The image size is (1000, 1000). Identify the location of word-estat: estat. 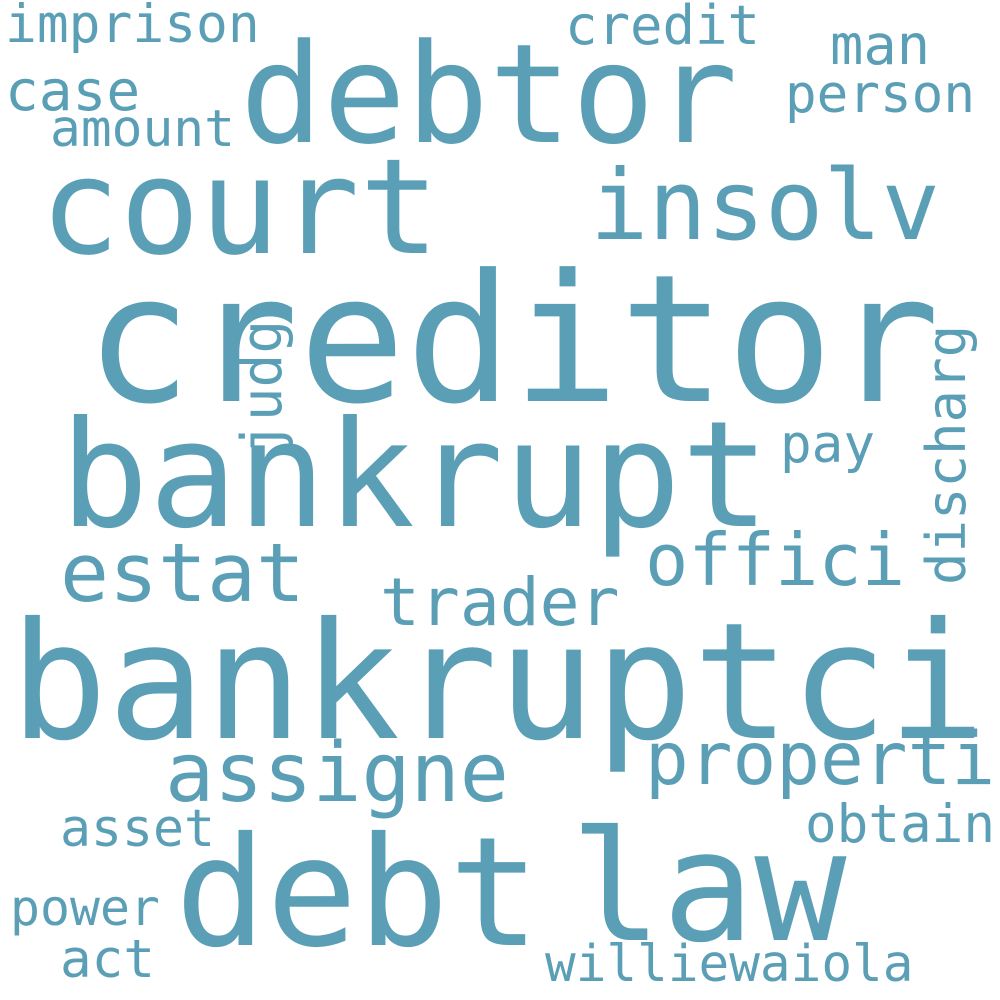
(183, 574).